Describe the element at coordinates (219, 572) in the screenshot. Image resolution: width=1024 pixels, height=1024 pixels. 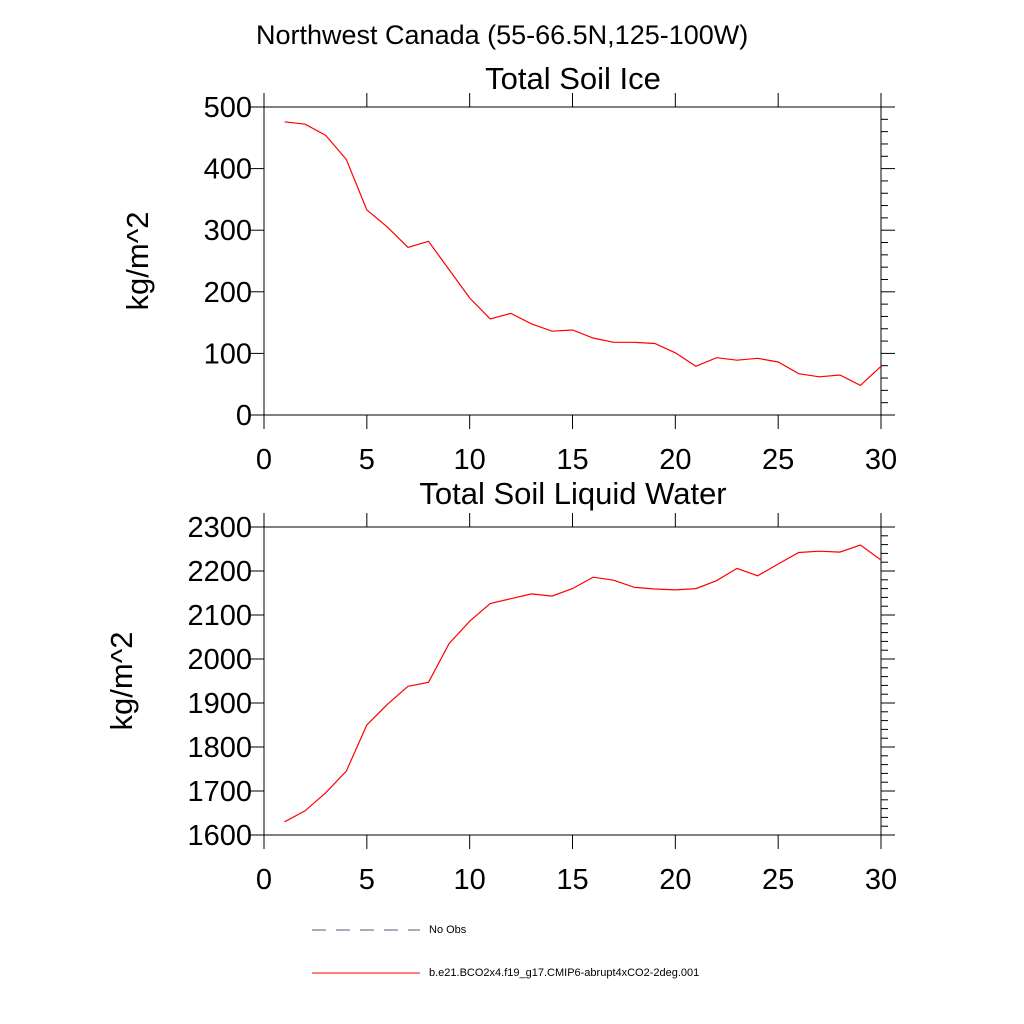
I see `y-tick-label: 2200` at that location.